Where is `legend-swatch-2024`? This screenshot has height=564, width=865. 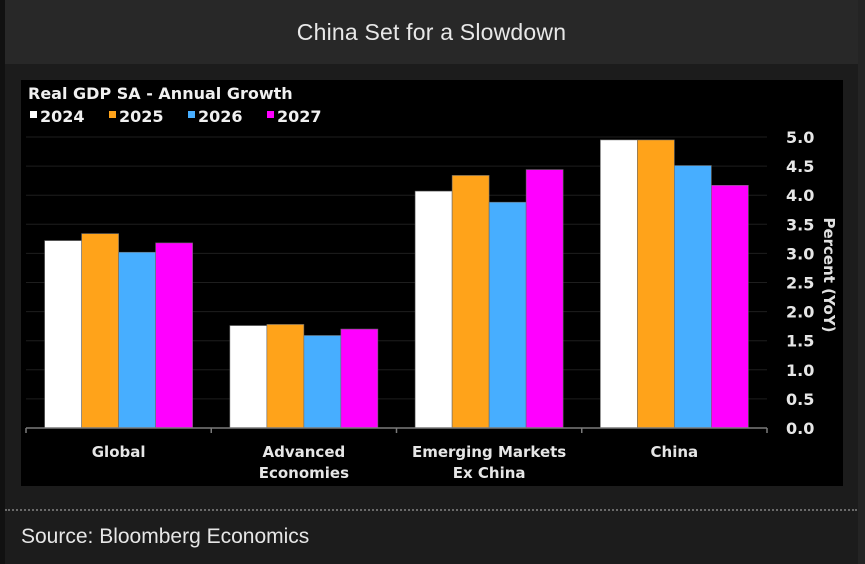 legend-swatch-2024 is located at coordinates (33, 114).